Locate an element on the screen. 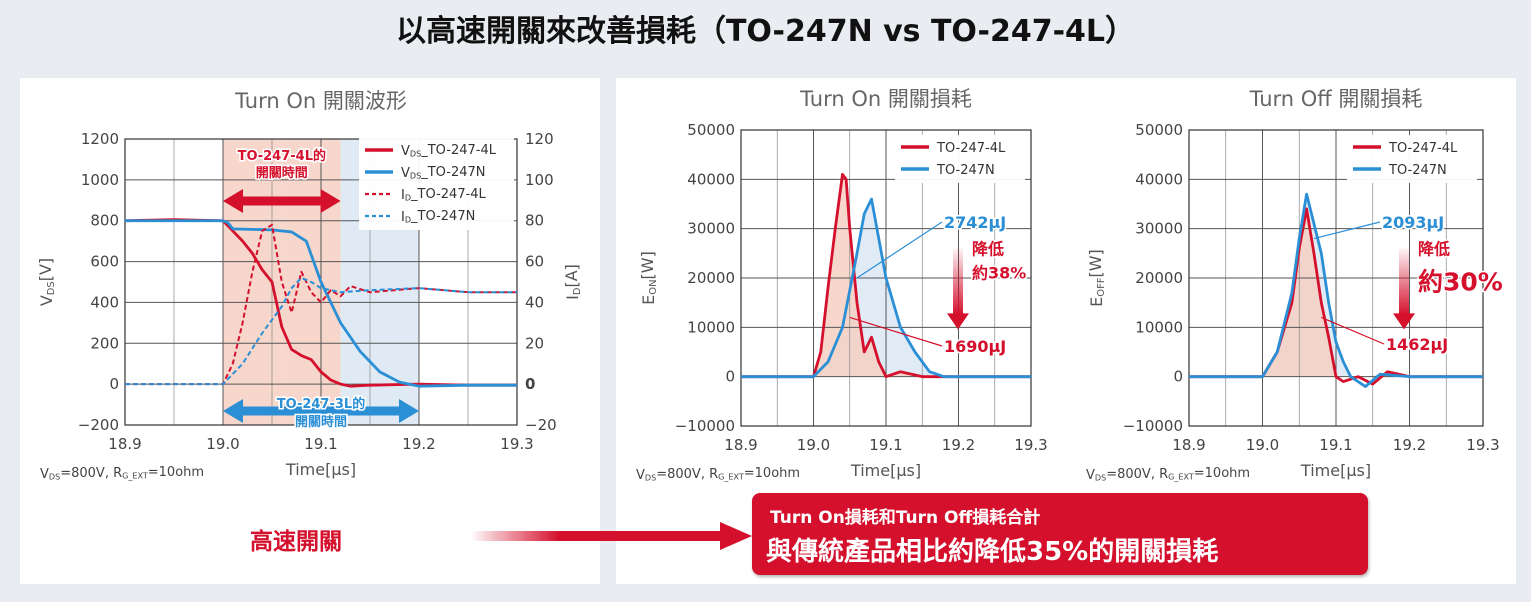  y2-tick-label: 0 is located at coordinates (530, 384).